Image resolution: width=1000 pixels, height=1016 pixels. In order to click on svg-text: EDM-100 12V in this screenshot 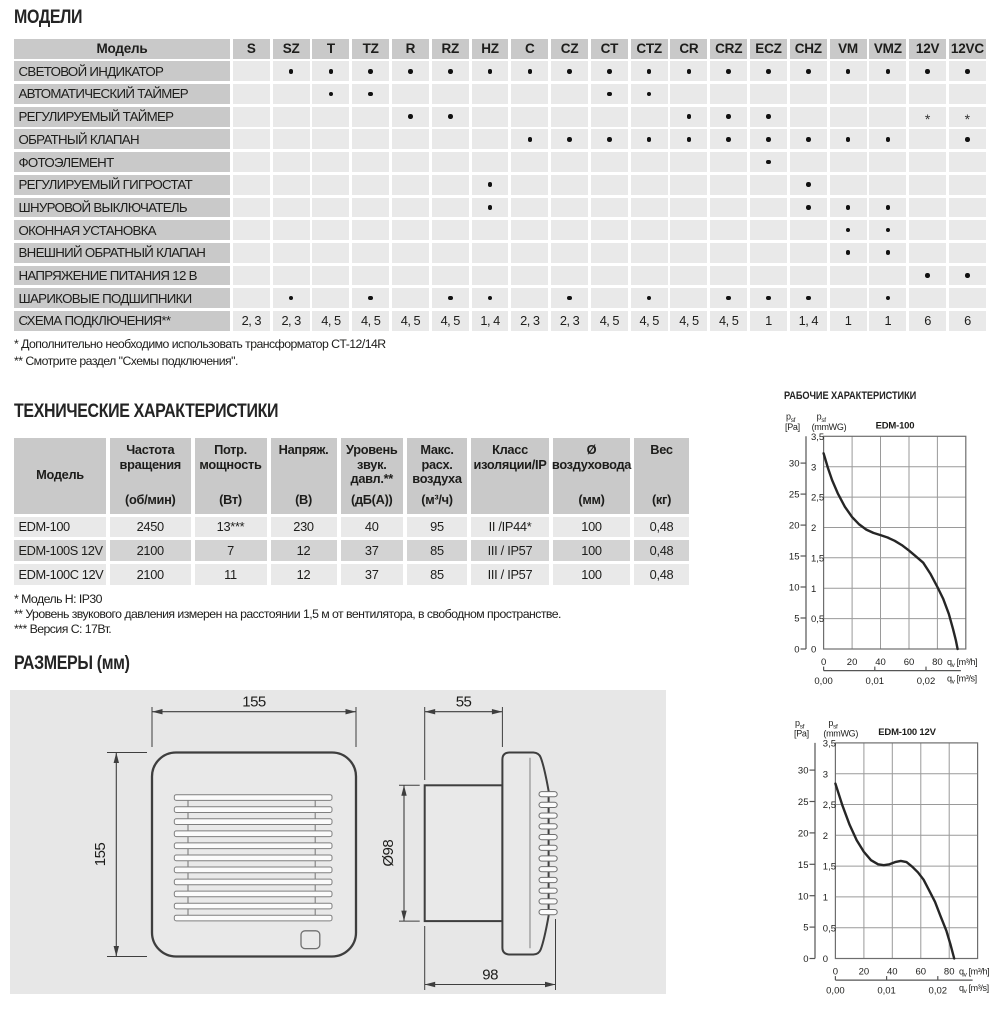, I will do `click(907, 732)`.